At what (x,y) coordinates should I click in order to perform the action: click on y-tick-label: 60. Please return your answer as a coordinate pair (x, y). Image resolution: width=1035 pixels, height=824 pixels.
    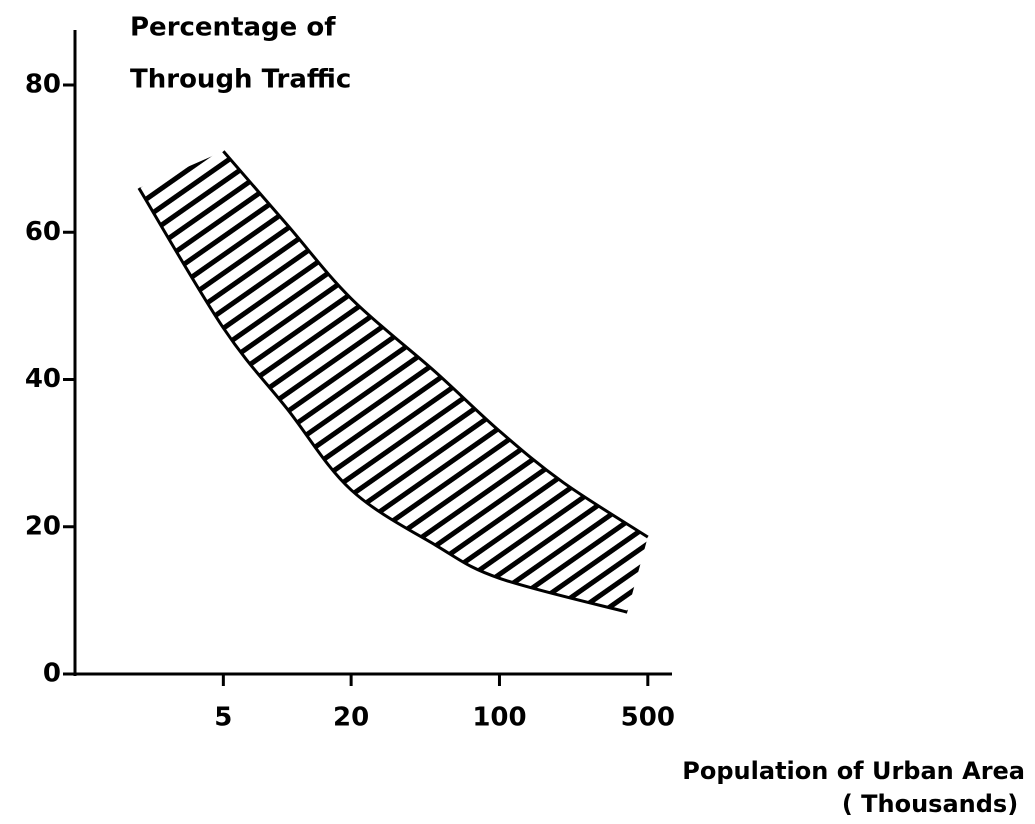
    Looking at the image, I should click on (43, 232).